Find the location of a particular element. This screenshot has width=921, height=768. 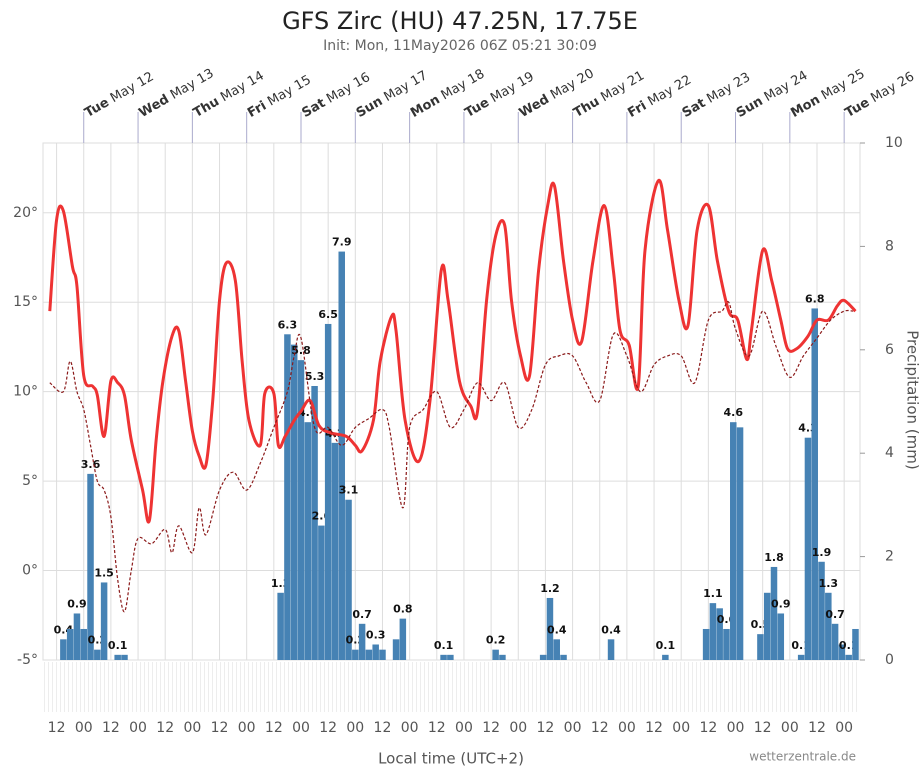

wind-strip is located at coordinates (451, 687).